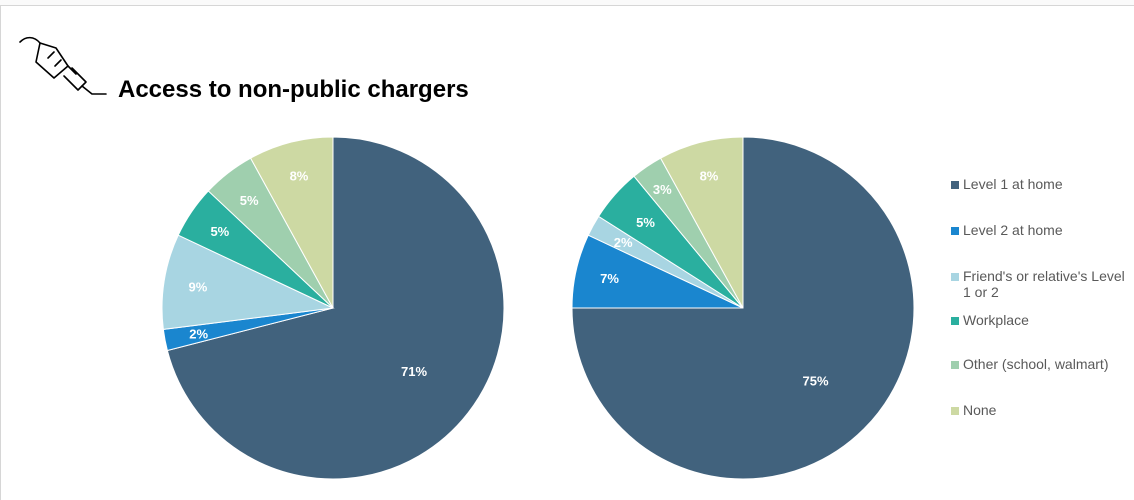 The height and width of the screenshot is (500, 1134). What do you see at coordinates (623, 242) in the screenshot?
I see `pie2-label-3: 2%` at bounding box center [623, 242].